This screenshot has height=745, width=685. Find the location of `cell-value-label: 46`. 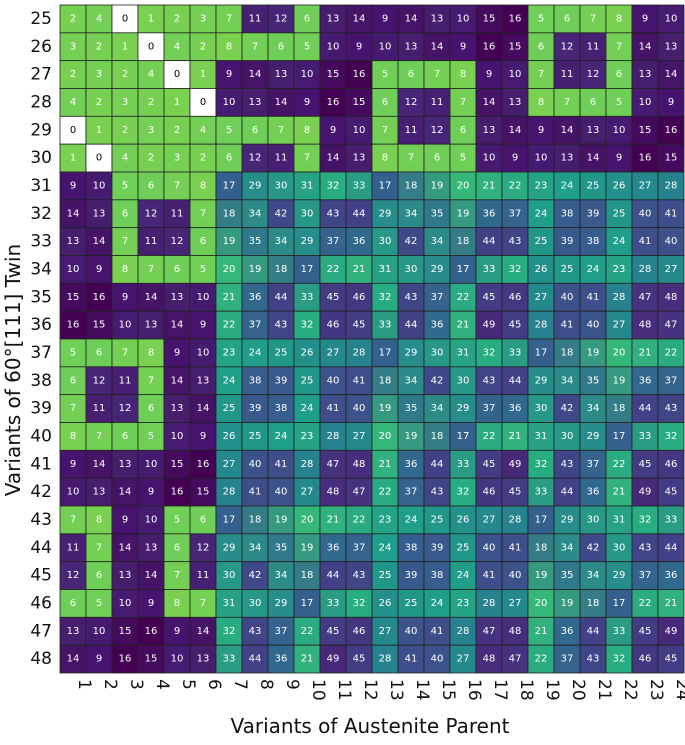

cell-value-label: 46 is located at coordinates (671, 464).